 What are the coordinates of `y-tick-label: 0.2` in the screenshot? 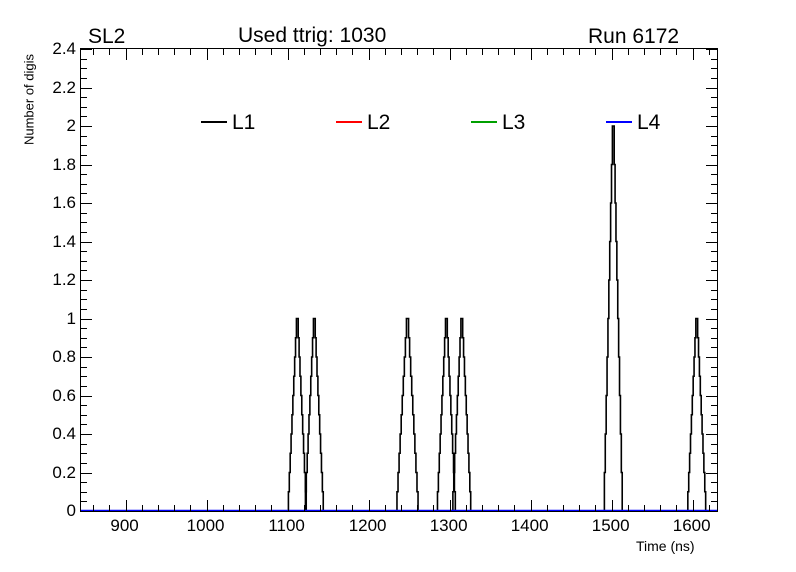 It's located at (64, 472).